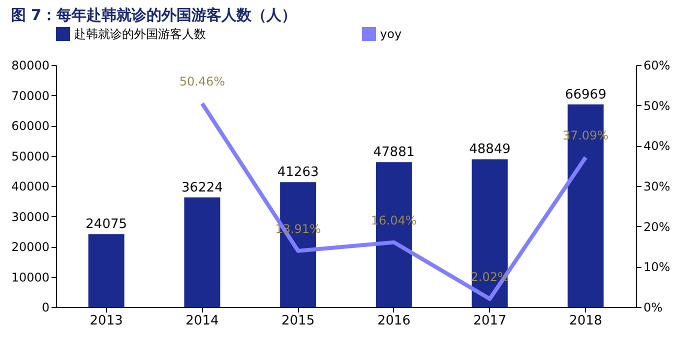 The image size is (690, 337). Describe the element at coordinates (657, 65) in the screenshot. I see `y2-tick-label: 60%` at that location.